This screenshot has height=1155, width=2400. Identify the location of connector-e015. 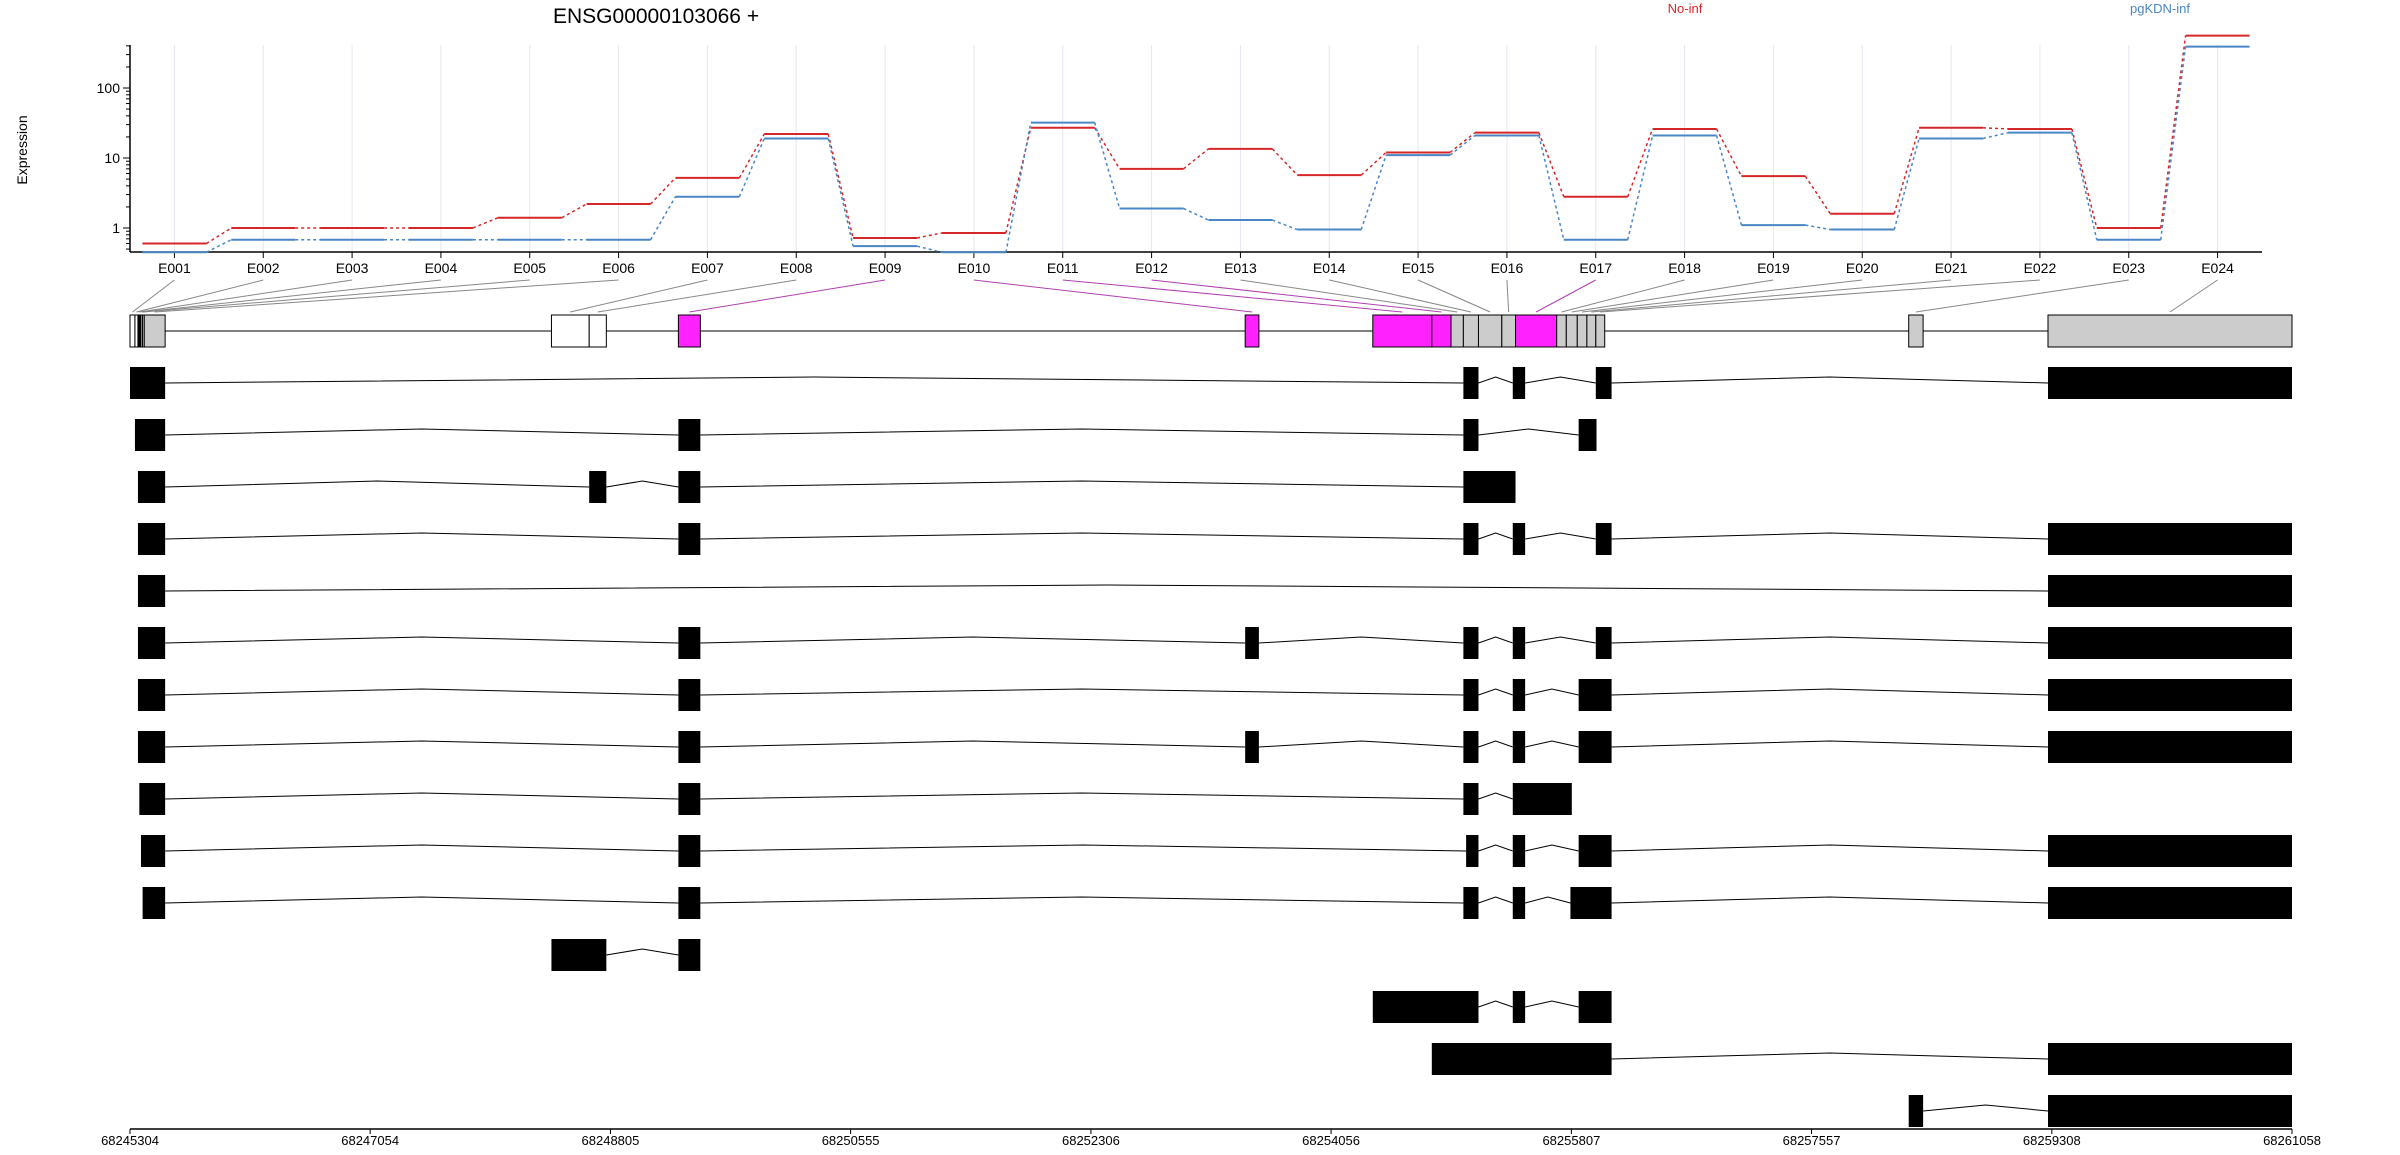
(1454, 296).